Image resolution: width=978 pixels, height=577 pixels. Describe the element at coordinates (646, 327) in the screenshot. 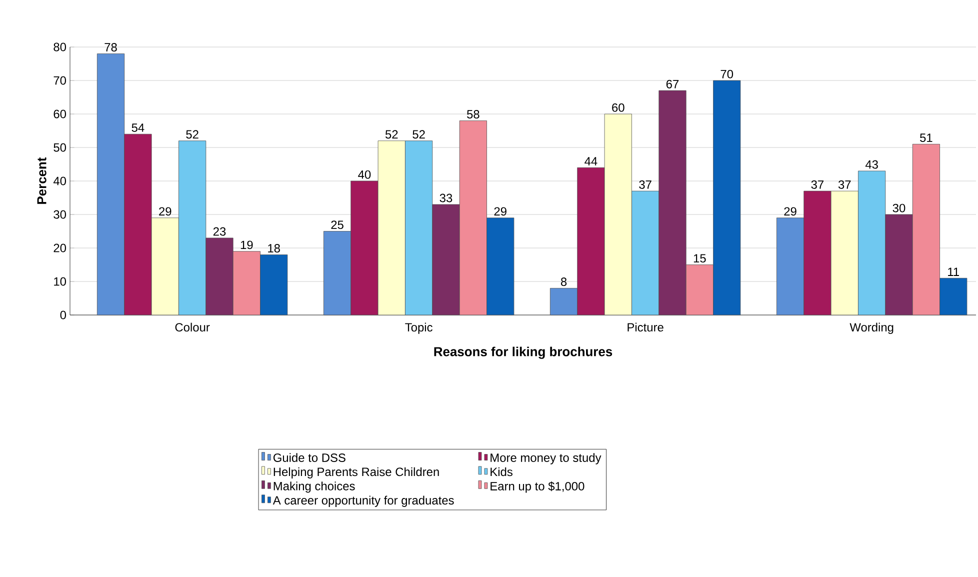

I see `x-tick-label: Picture` at that location.